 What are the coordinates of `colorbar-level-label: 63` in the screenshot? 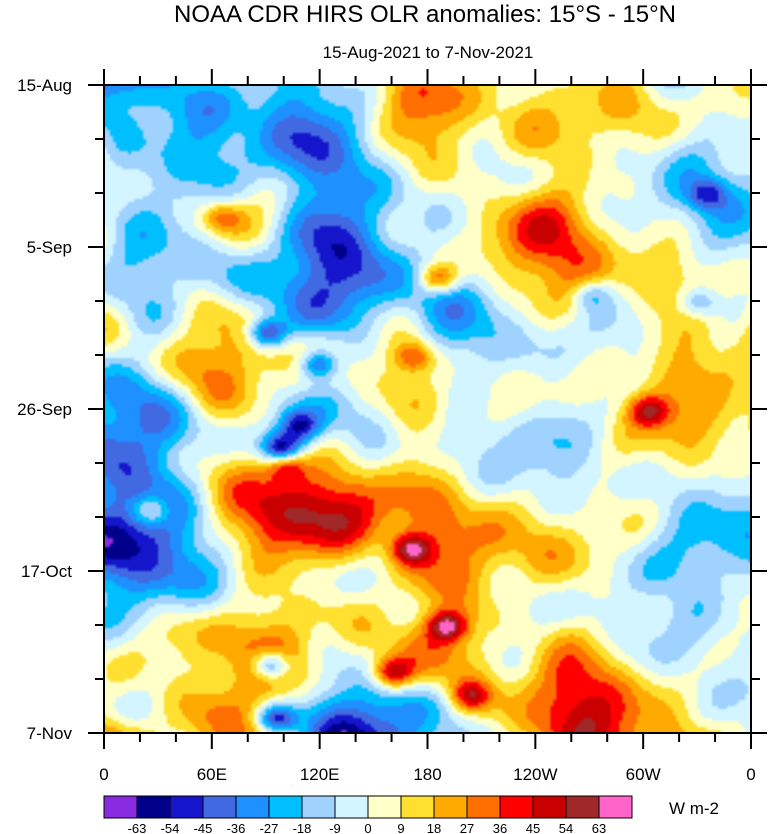 It's located at (599, 827).